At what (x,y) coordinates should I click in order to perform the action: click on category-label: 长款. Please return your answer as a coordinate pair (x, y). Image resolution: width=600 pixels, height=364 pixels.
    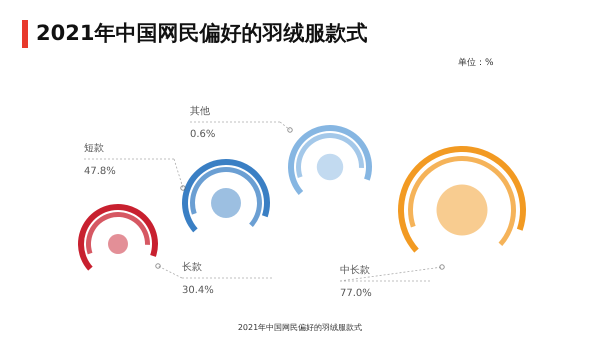
    Looking at the image, I should click on (192, 267).